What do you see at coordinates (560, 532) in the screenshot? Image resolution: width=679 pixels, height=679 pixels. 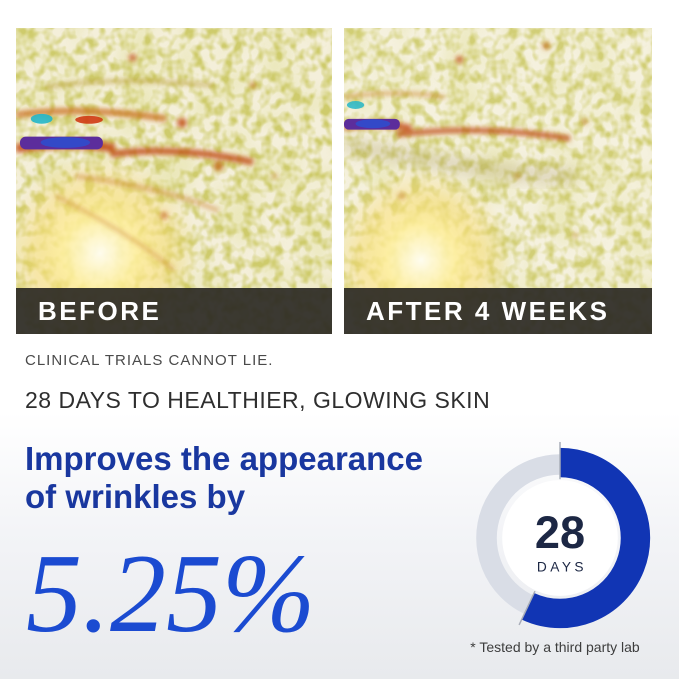 I see `donut-center-value: 28` at bounding box center [560, 532].